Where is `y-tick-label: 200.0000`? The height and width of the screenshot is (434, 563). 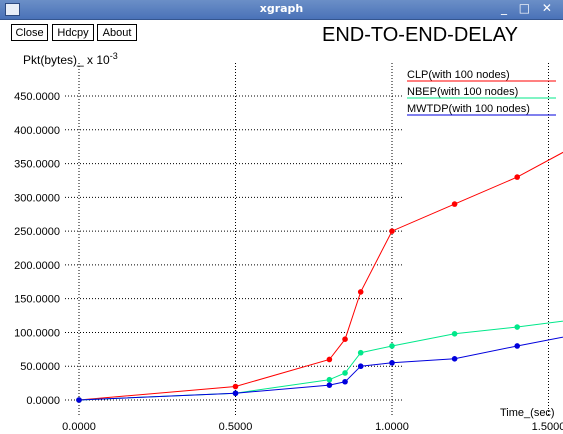
y-tick-label: 200.0000 is located at coordinates (37, 266).